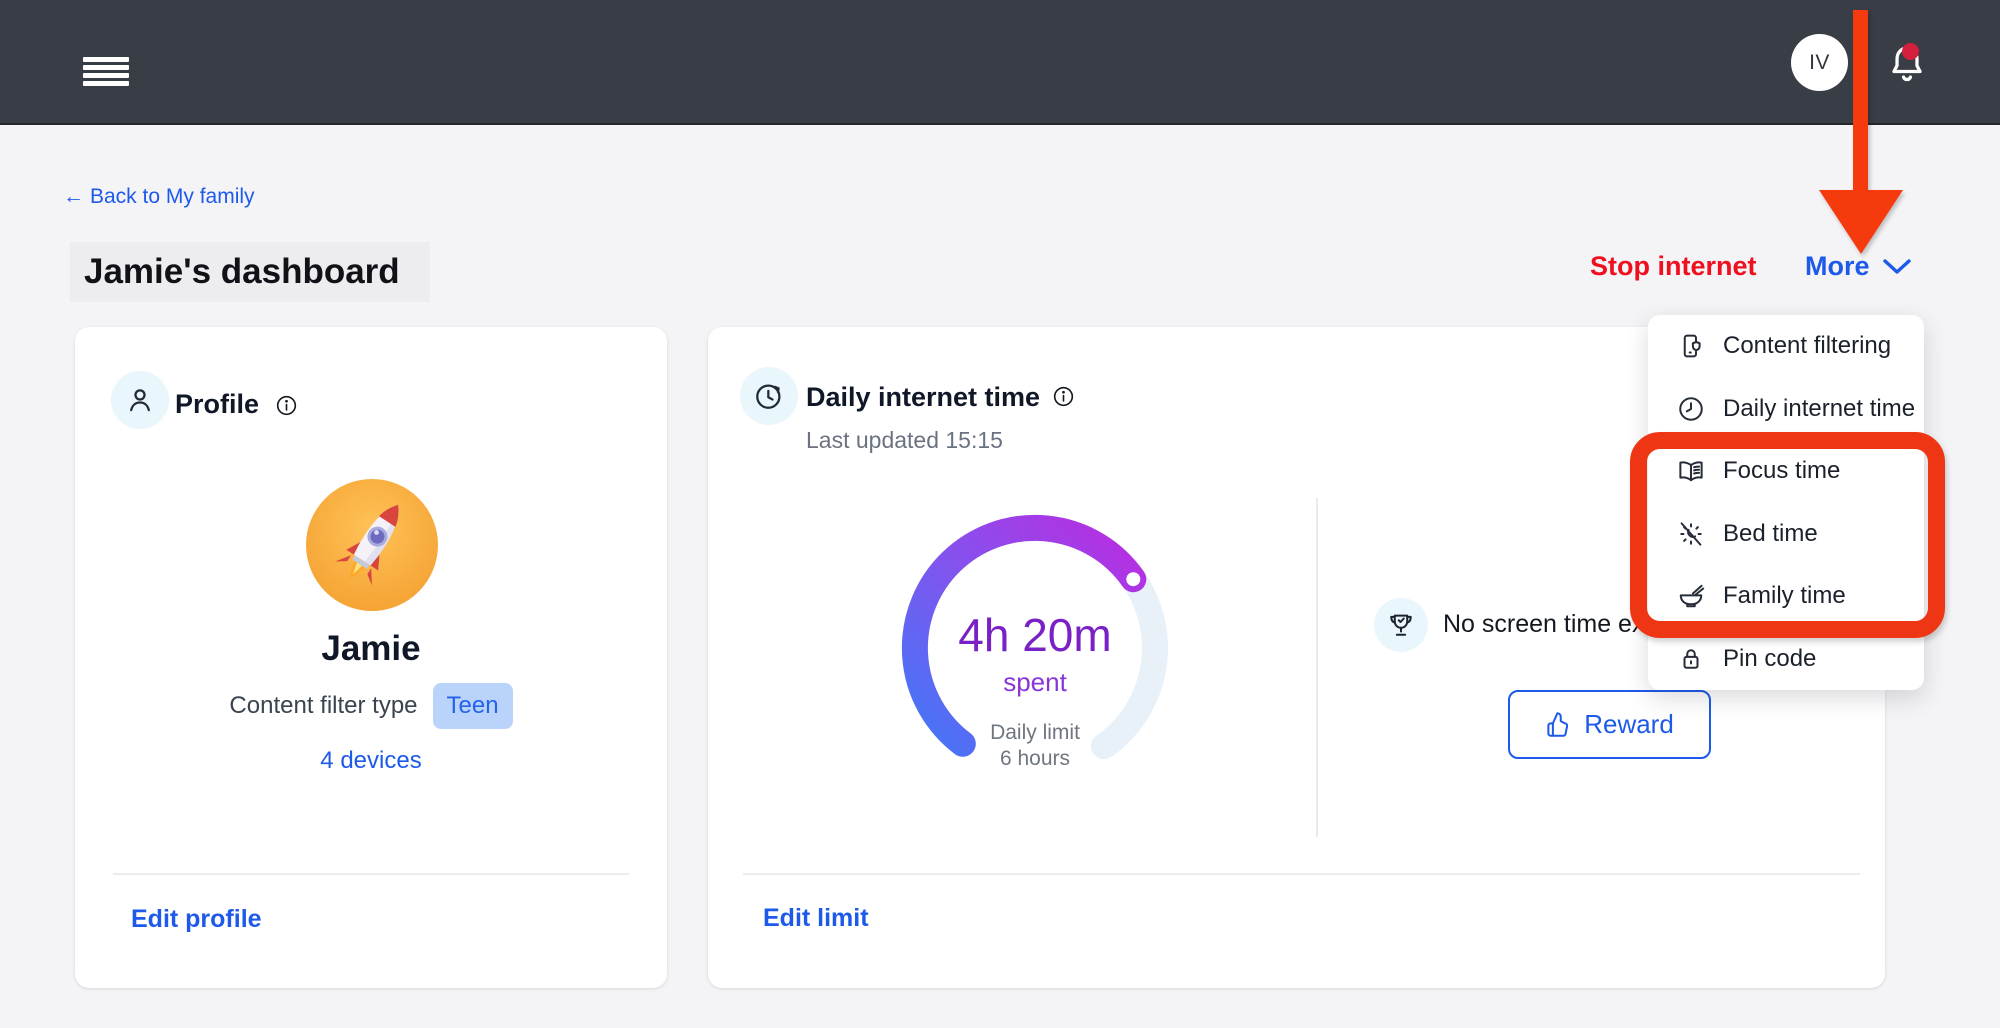 The height and width of the screenshot is (1028, 2000). I want to click on devices-row: 4 devices, so click(371, 761).